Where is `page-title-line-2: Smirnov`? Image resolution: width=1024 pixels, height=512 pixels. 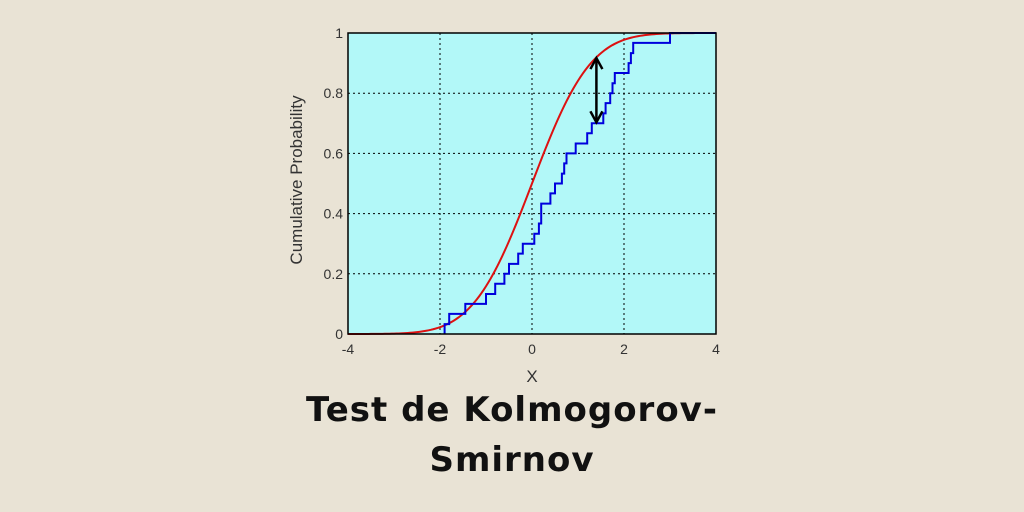 page-title-line-2: Smirnov is located at coordinates (512, 460).